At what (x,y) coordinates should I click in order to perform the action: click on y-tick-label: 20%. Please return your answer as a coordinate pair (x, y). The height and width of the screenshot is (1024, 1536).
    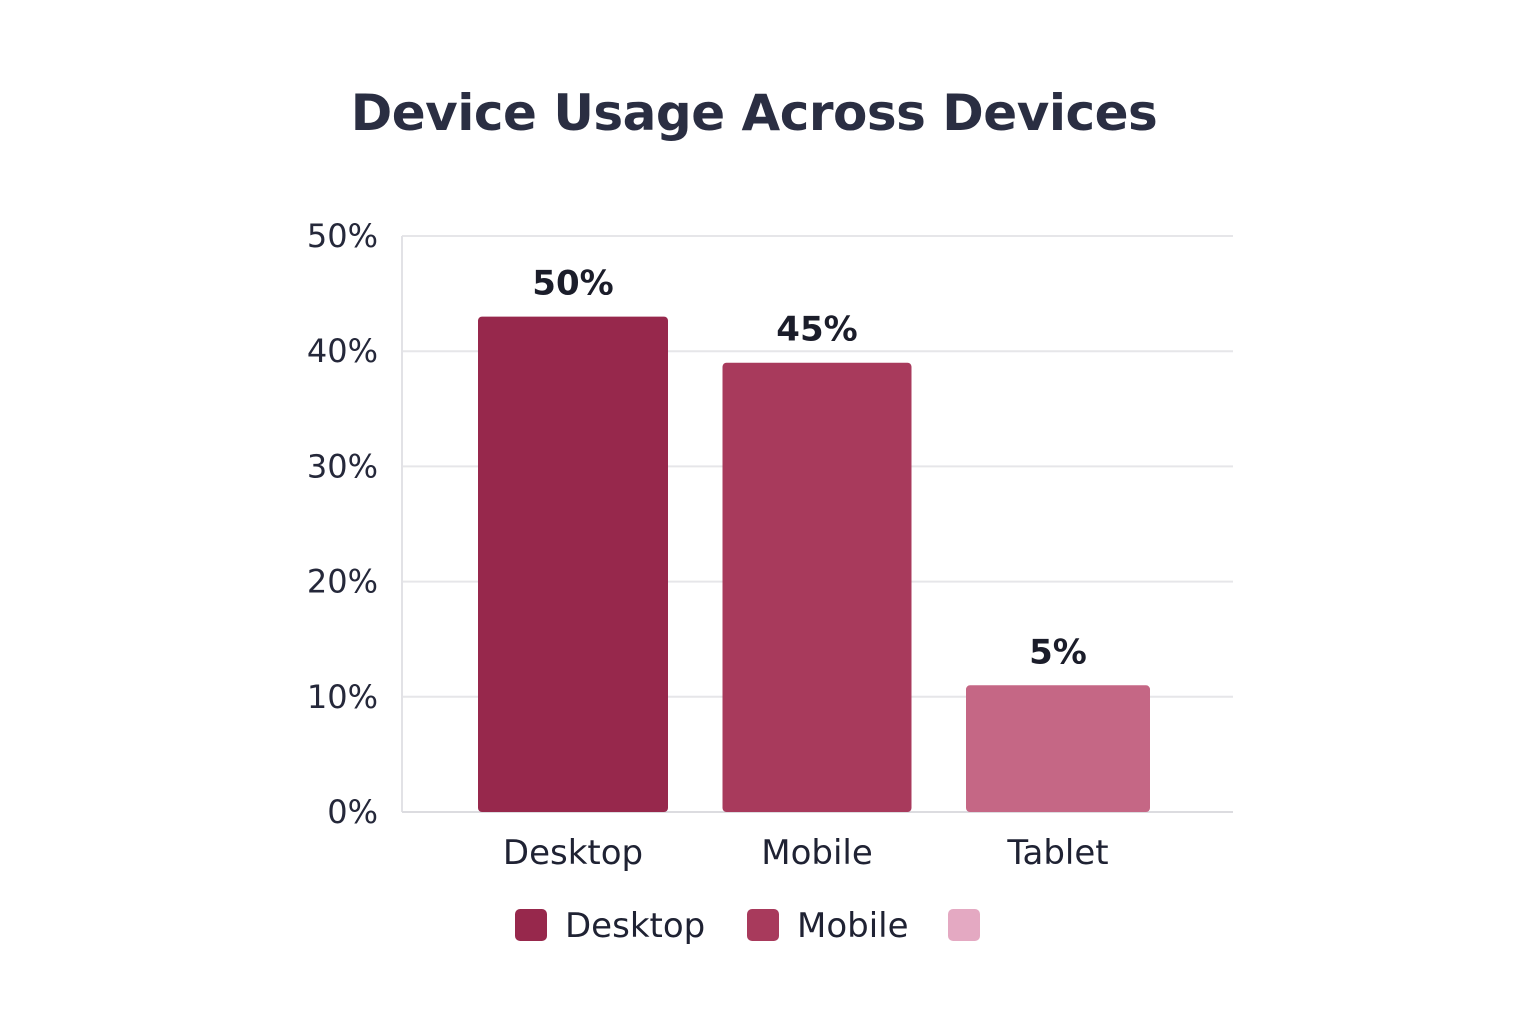
    Looking at the image, I should click on (342, 582).